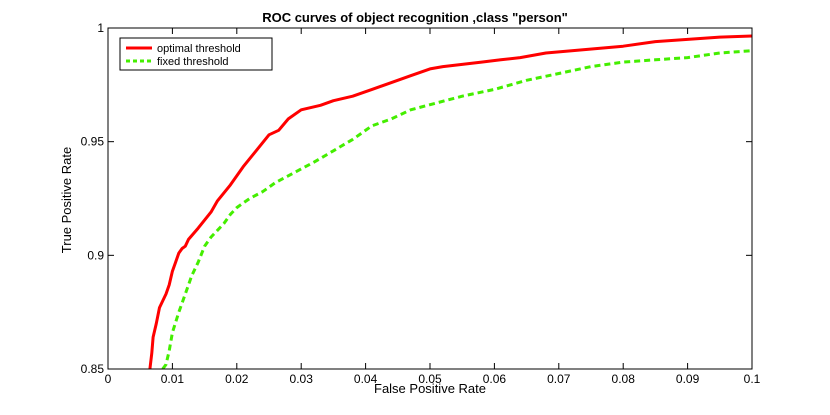 Image resolution: width=830 pixels, height=415 pixels. Describe the element at coordinates (95, 255) in the screenshot. I see `y-tick-label: 0.9` at that location.